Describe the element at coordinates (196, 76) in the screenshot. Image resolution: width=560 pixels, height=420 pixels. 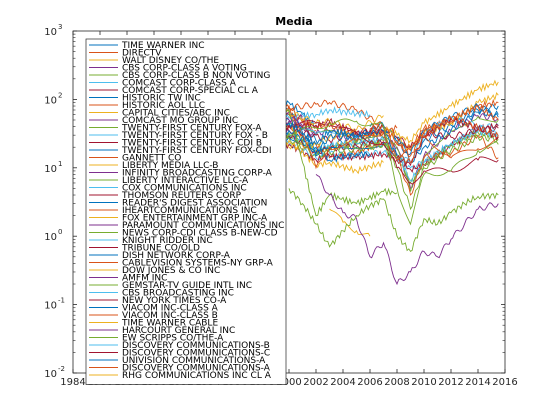
I see `legend-entry: CBS CORP-CLASS B NON VOTING` at that location.